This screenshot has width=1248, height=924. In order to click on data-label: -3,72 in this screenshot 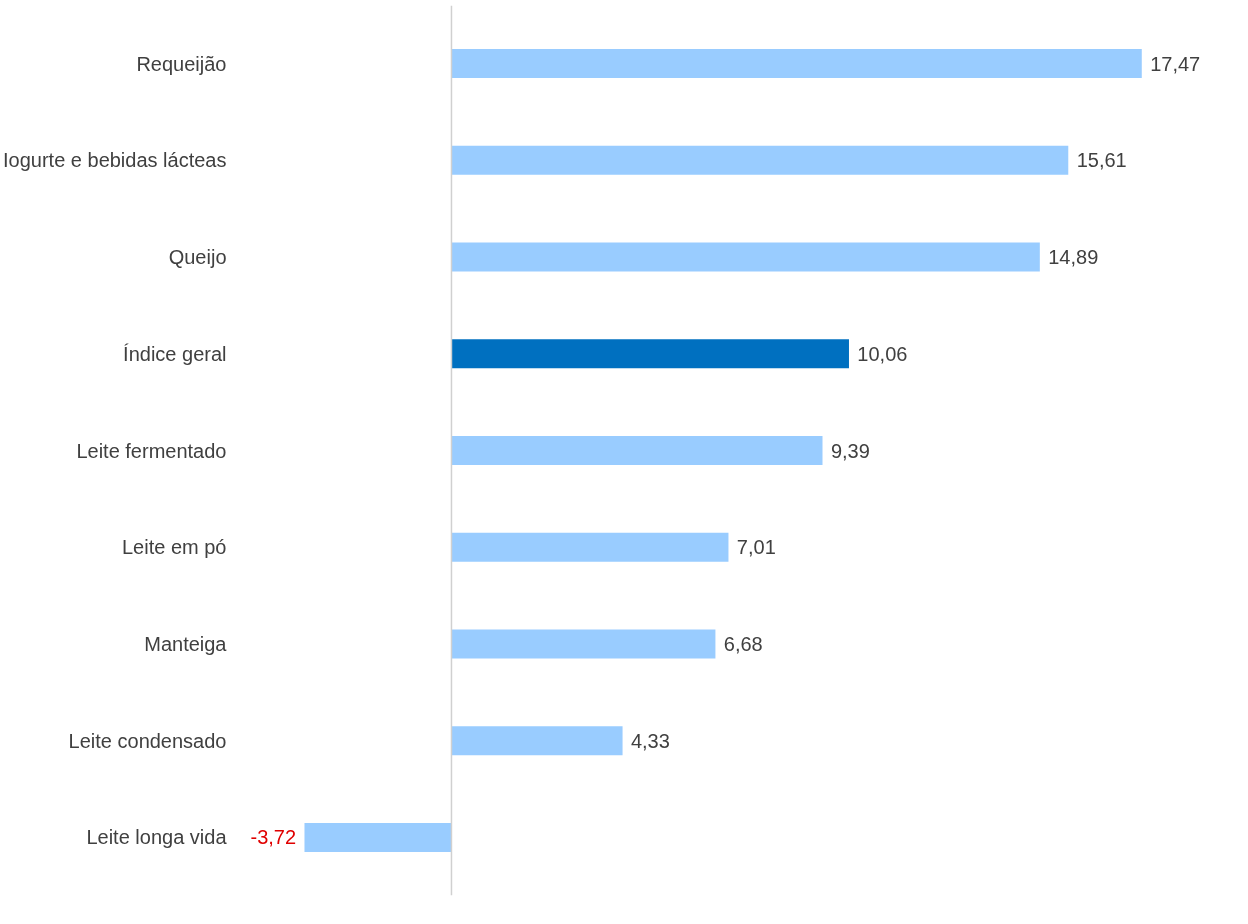, I will do `click(273, 837)`.